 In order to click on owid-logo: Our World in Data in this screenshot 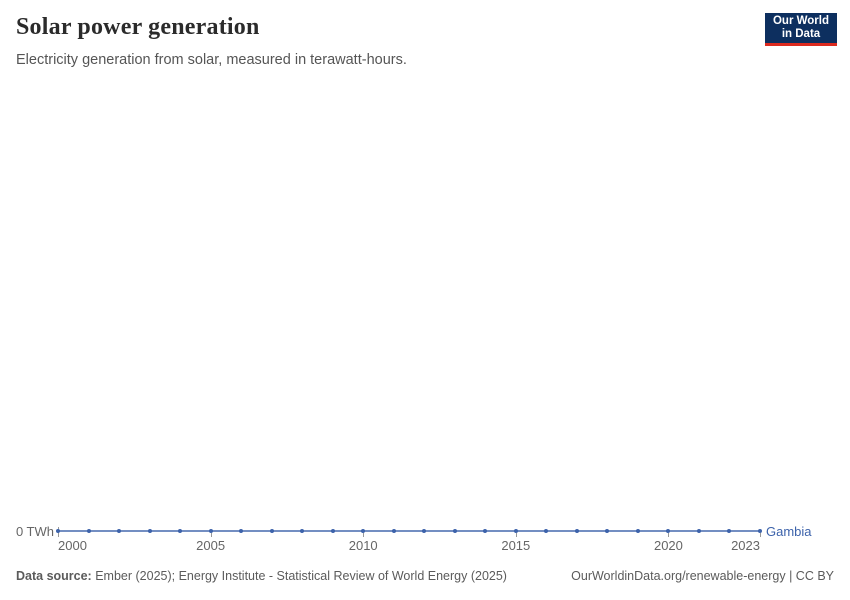, I will do `click(801, 29)`.